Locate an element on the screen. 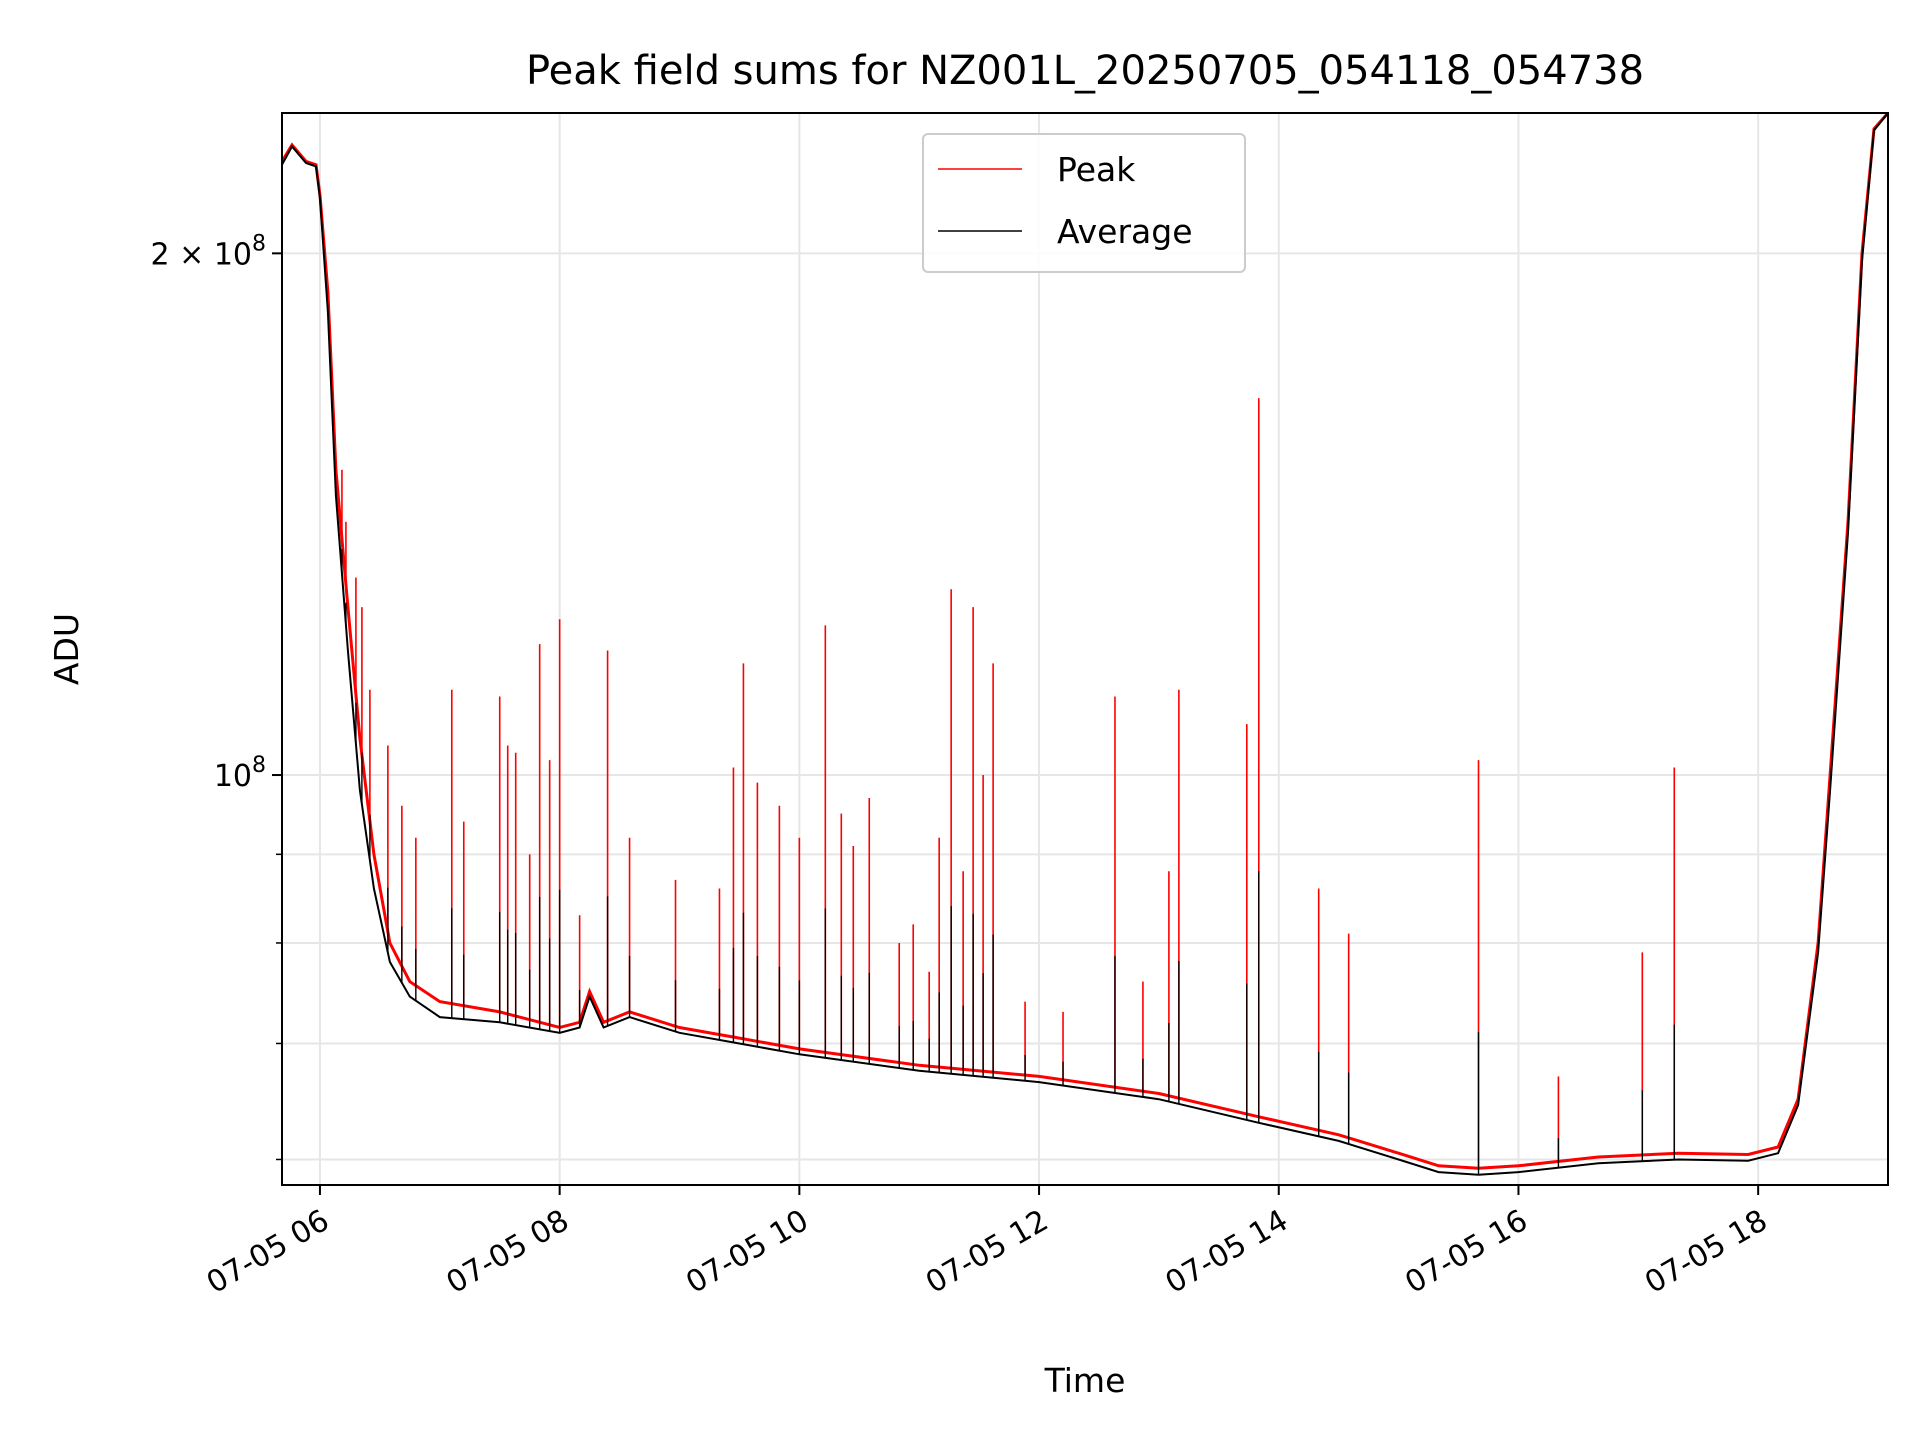 The height and width of the screenshot is (1440, 1920). y-tick-label: 2 × 10⁸ is located at coordinates (208, 251).